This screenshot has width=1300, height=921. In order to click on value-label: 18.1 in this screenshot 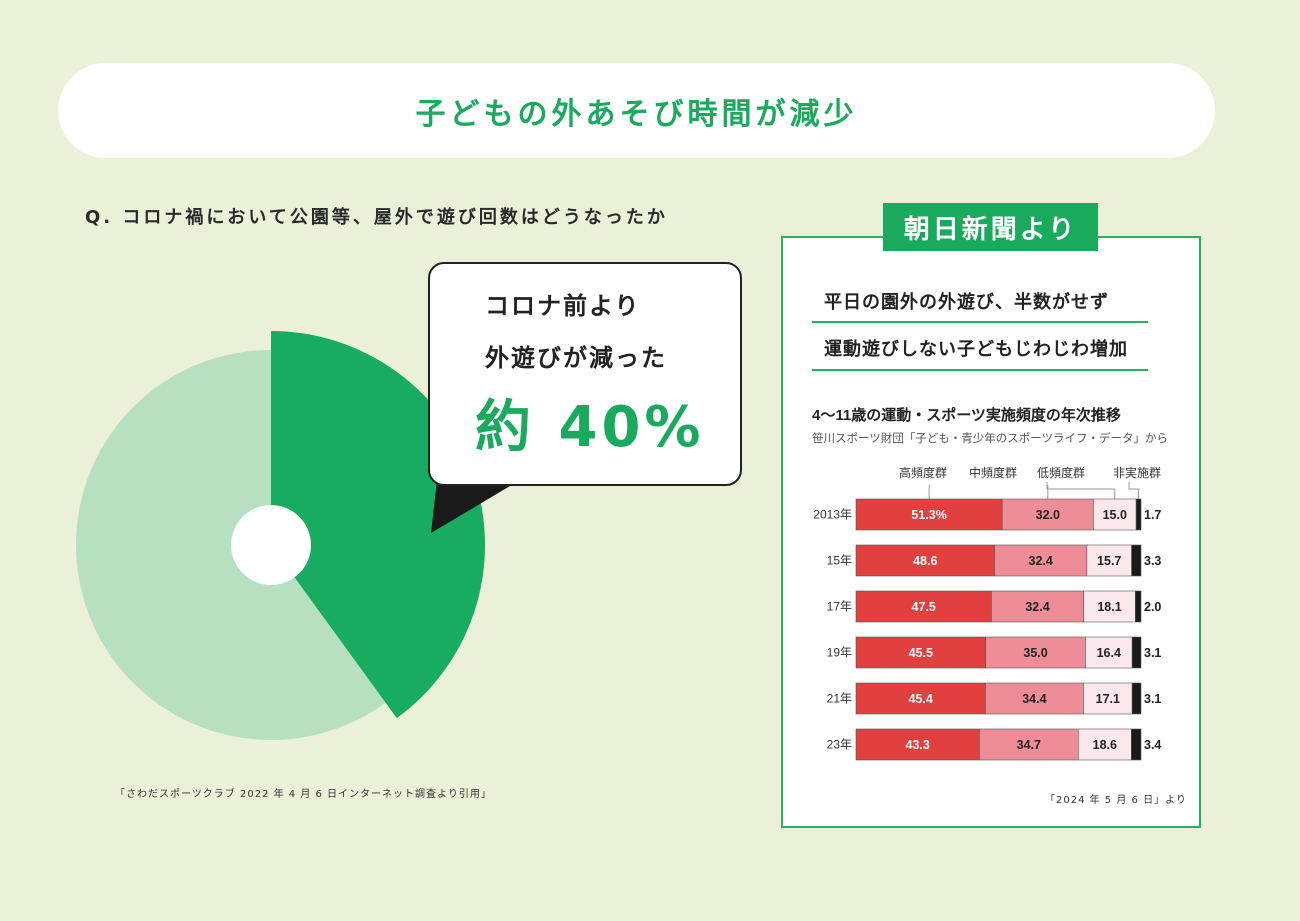, I will do `click(1109, 607)`.